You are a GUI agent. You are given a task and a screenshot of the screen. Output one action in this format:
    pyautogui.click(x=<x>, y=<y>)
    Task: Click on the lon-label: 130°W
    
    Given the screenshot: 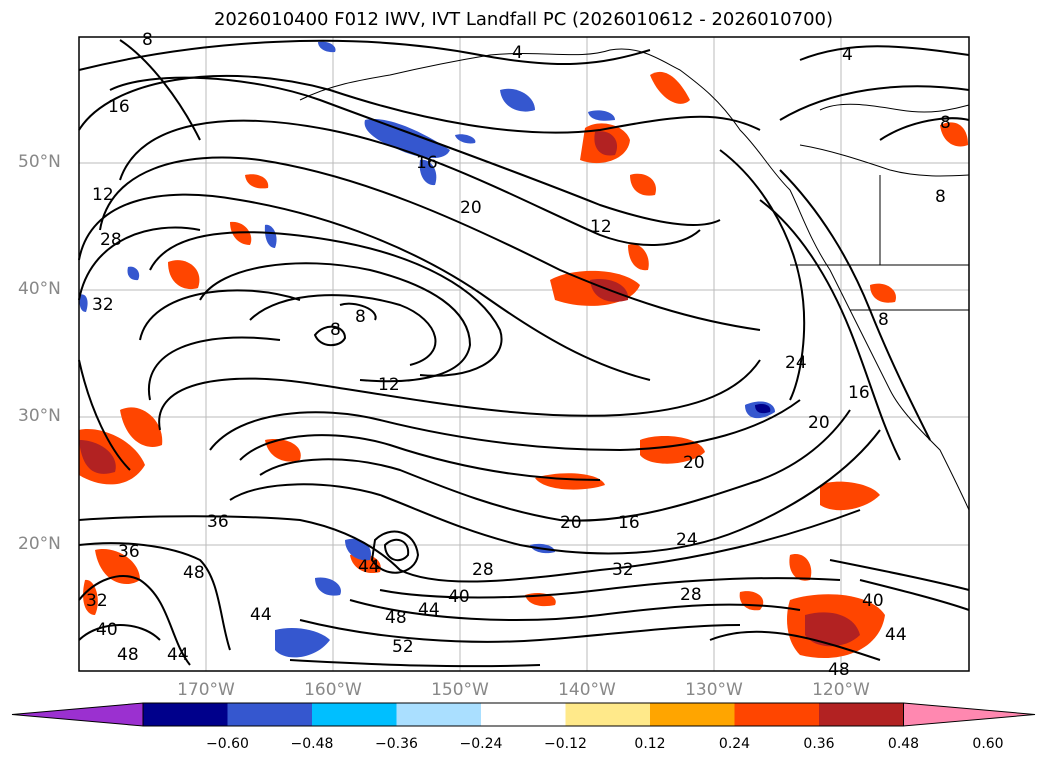 What is the action you would take?
    pyautogui.click(x=714, y=690)
    